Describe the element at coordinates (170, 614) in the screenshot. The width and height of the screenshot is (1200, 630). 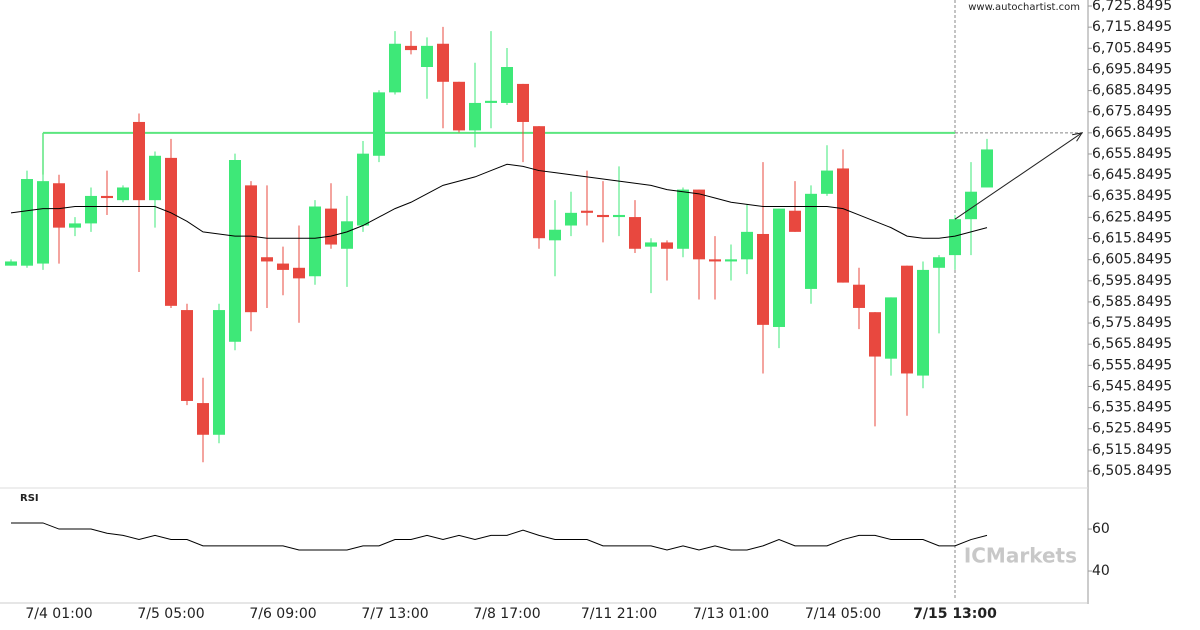
I see `x-tick-label: 7/5 05:00` at that location.